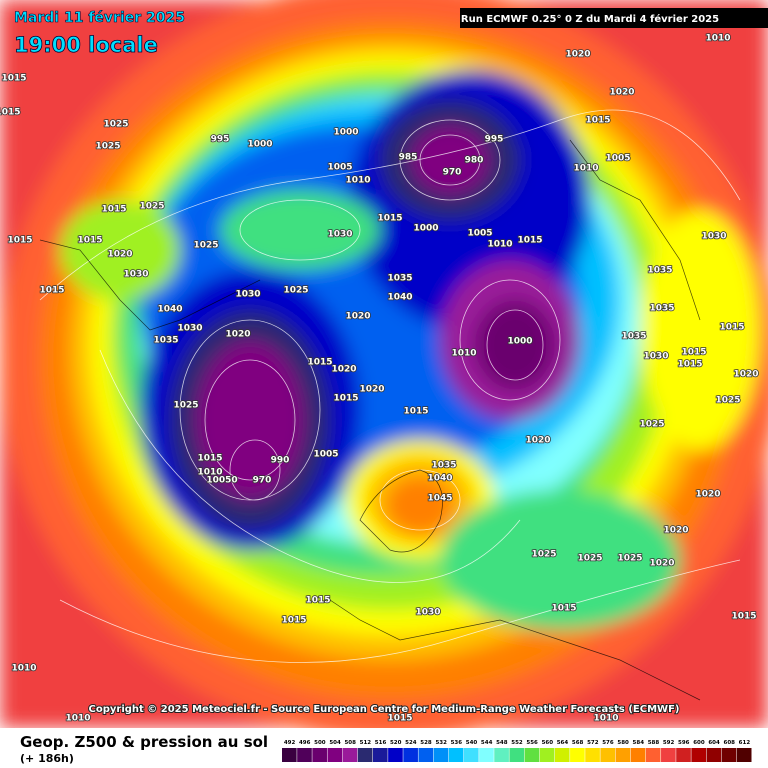 The height and width of the screenshot is (768, 768). Describe the element at coordinates (548, 743) in the screenshot. I see `legend-label: 560` at that location.